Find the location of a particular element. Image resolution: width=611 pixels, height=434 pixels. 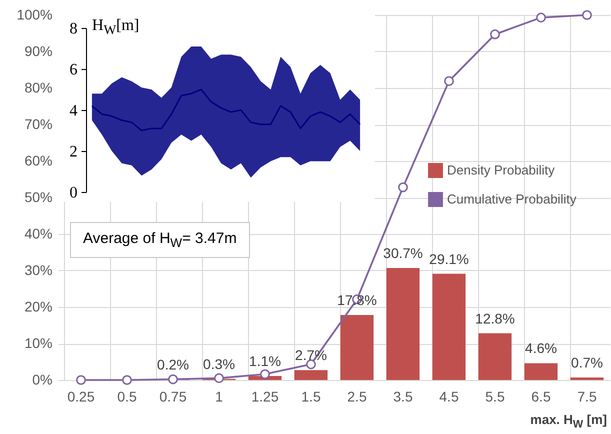

data-label: 0.2% is located at coordinates (173, 364).